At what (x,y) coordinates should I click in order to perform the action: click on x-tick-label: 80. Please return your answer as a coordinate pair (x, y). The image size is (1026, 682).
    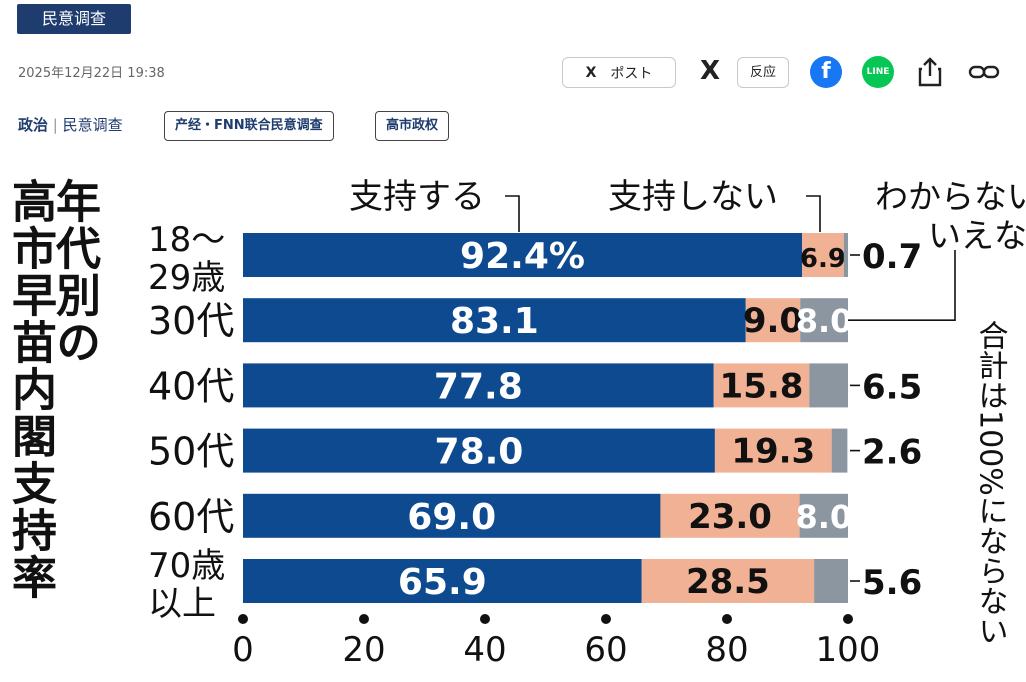
    Looking at the image, I should click on (726, 650).